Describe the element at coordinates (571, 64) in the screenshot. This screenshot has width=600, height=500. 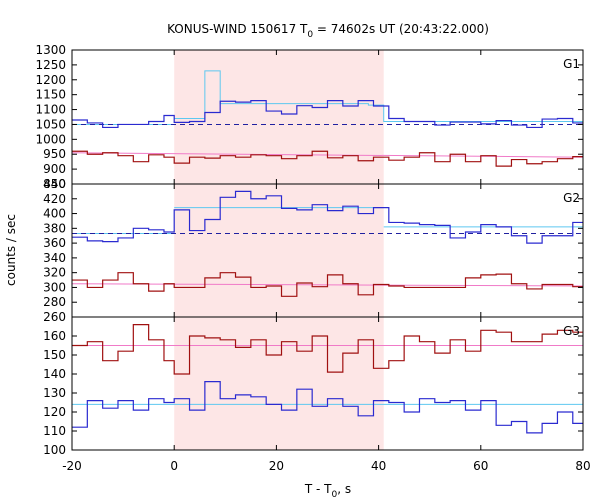
I see `panel-label-g1: G1` at that location.